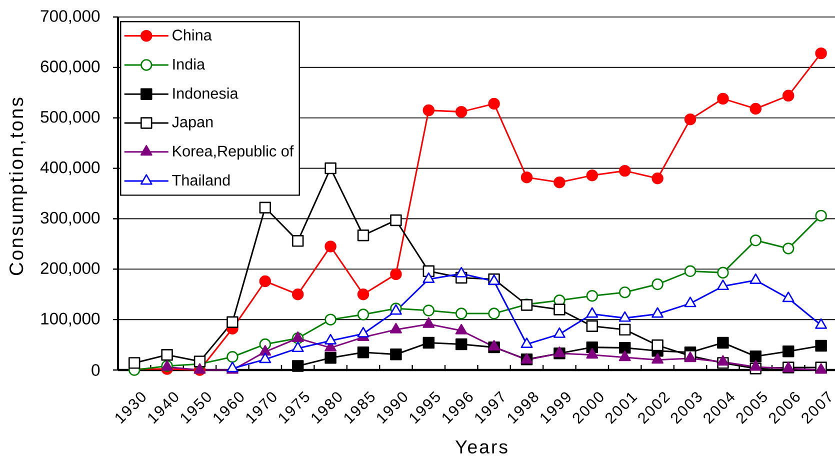 The width and height of the screenshot is (835, 457). What do you see at coordinates (70, 319) in the screenshot?
I see `y-tick-label: 100,000` at bounding box center [70, 319].